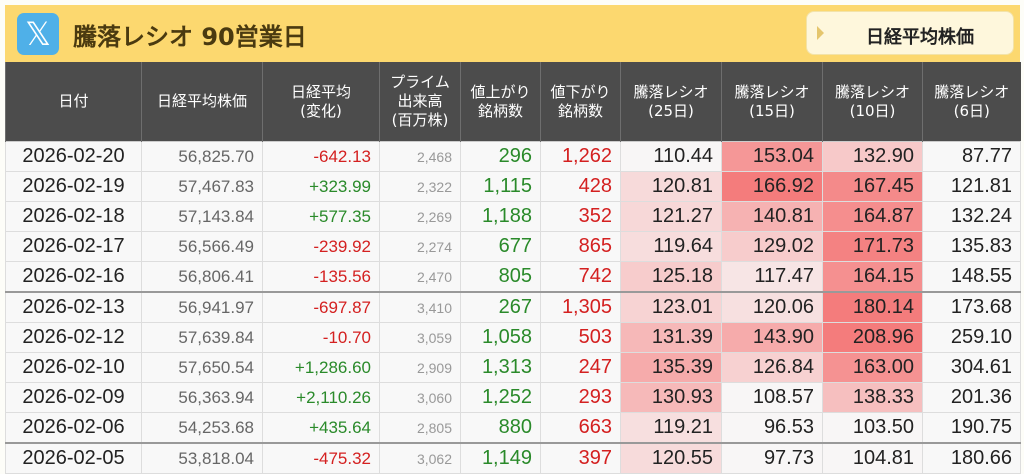  What do you see at coordinates (671, 428) in the screenshot?
I see `cell-r25: 119.21` at bounding box center [671, 428].